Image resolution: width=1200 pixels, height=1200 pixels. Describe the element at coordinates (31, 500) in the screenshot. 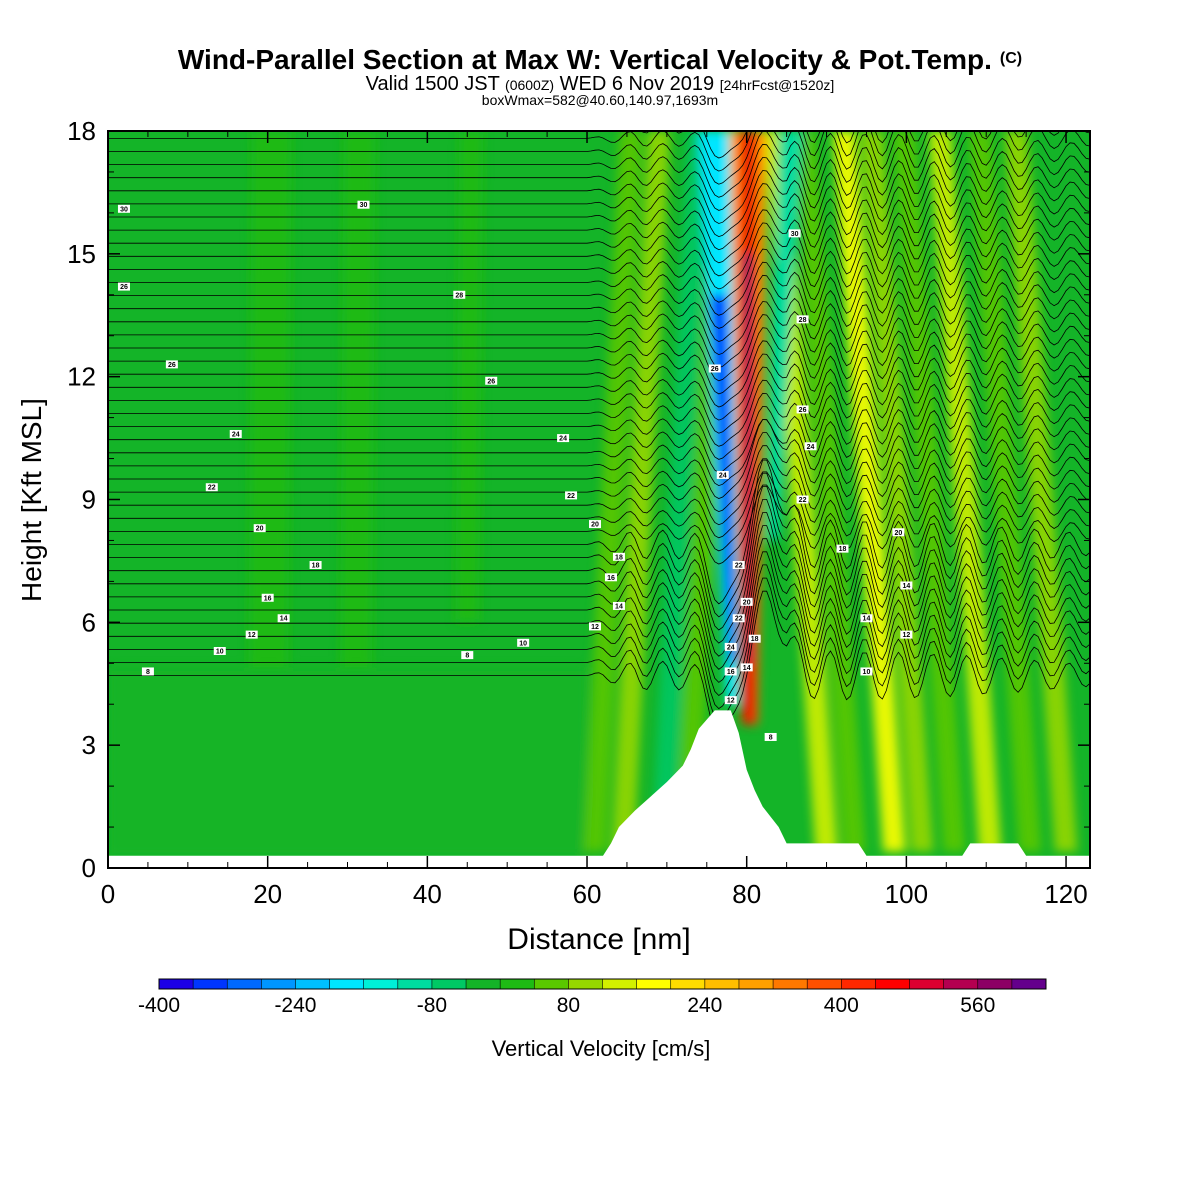

I see `y-axis-label: Height [Kft MSL]` at that location.